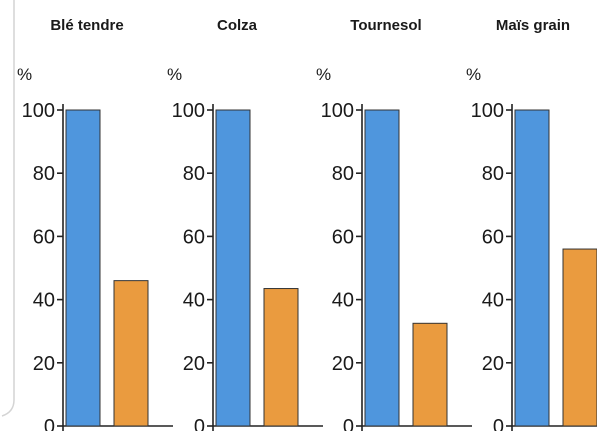  What do you see at coordinates (533, 25) in the screenshot?
I see `chart-title: Maïs grain` at bounding box center [533, 25].